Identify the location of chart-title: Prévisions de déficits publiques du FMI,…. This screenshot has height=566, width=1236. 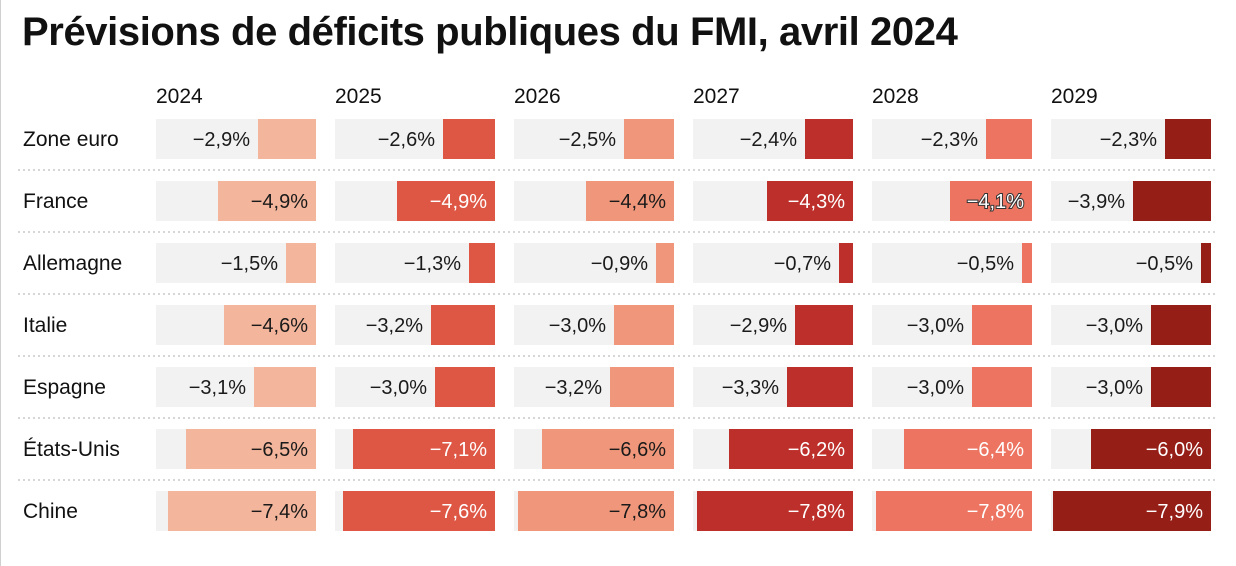
(490, 32).